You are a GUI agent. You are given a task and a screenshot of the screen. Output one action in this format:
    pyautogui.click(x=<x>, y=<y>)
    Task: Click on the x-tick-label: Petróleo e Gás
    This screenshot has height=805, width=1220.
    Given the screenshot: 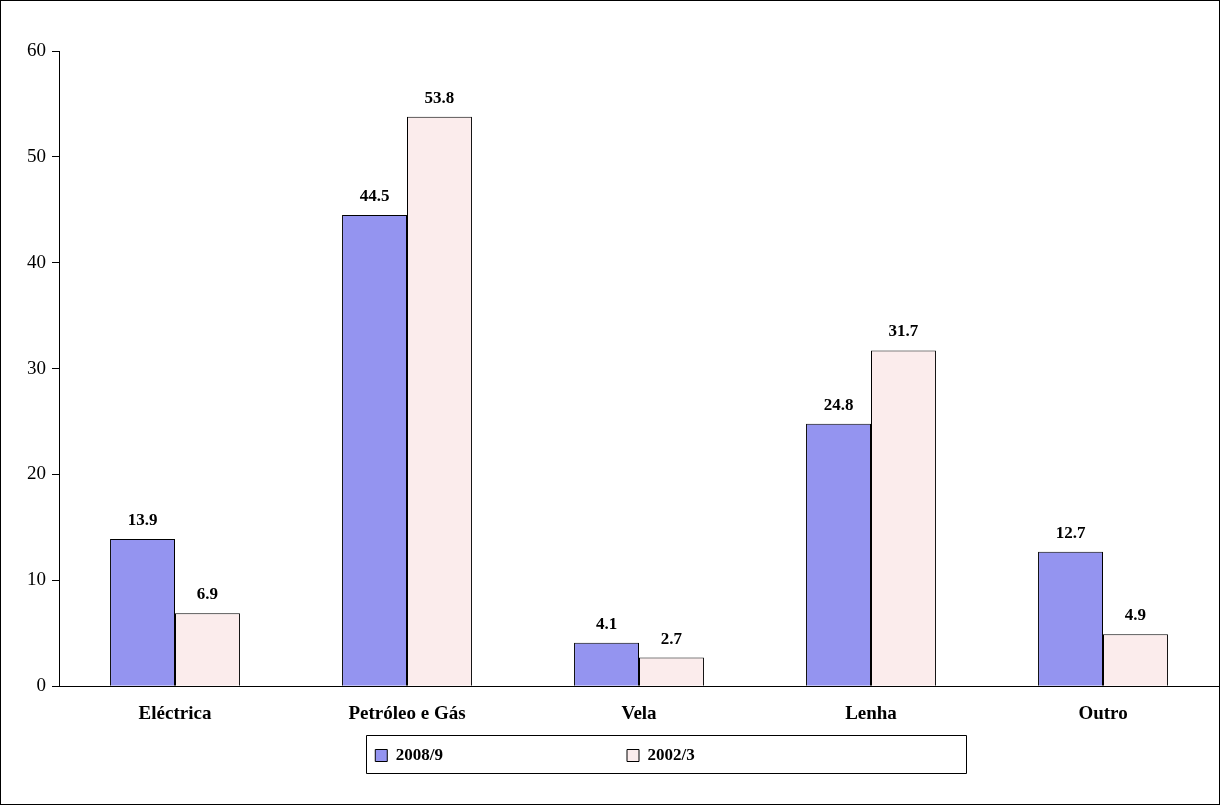 What is the action you would take?
    pyautogui.click(x=407, y=712)
    